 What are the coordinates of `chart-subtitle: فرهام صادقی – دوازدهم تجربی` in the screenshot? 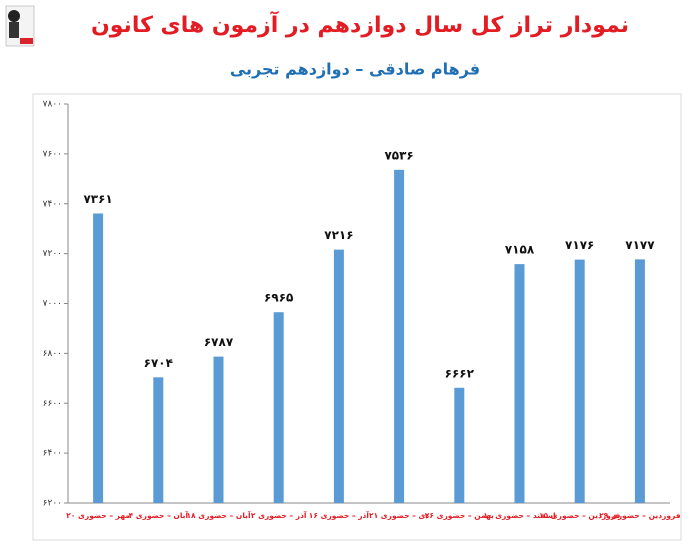 It's located at (355, 69).